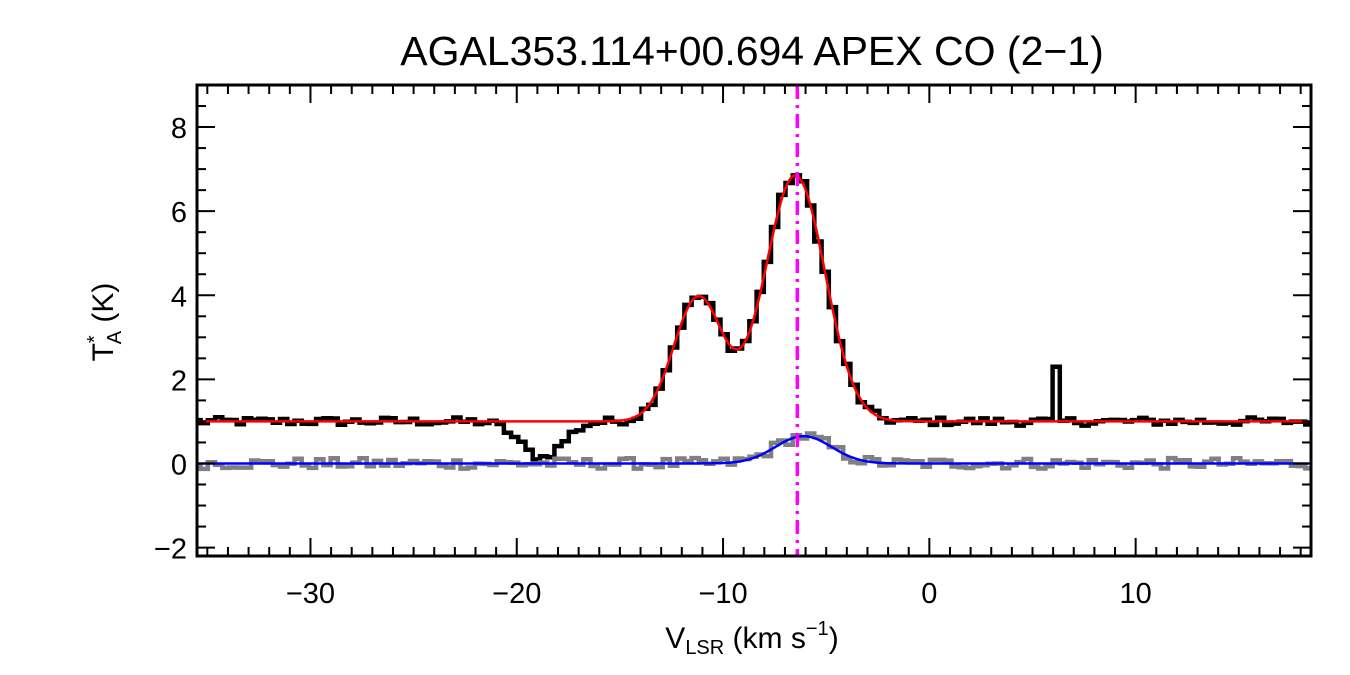 The height and width of the screenshot is (675, 1350). Describe the element at coordinates (179, 213) in the screenshot. I see `y-tick-label: 6` at that location.